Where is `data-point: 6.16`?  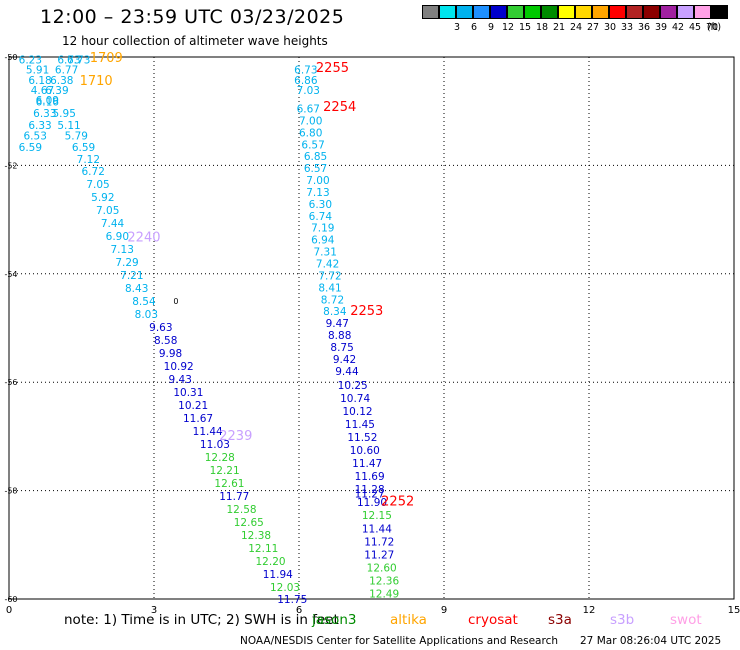
data-point: 6.16 is located at coordinates (48, 102).